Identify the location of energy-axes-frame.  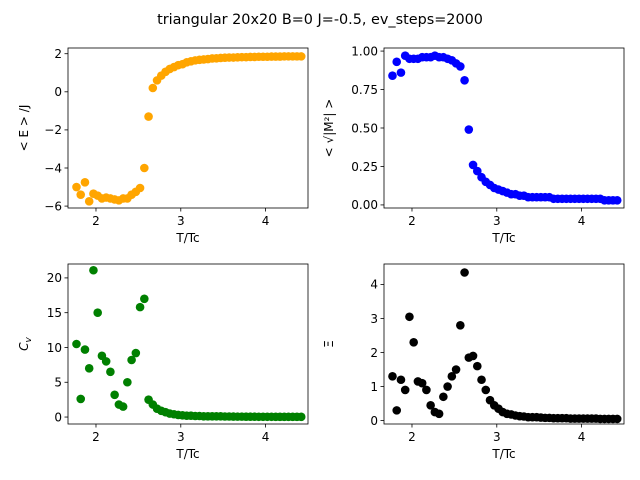
(188, 128).